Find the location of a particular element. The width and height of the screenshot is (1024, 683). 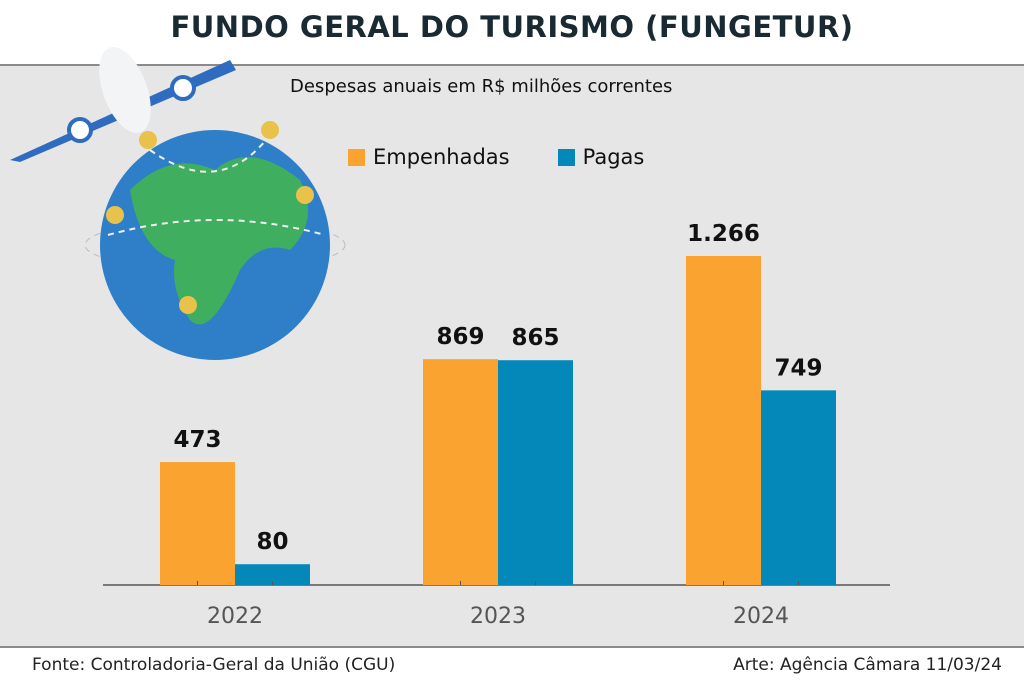

airplane-icon is located at coordinates (123, 104).